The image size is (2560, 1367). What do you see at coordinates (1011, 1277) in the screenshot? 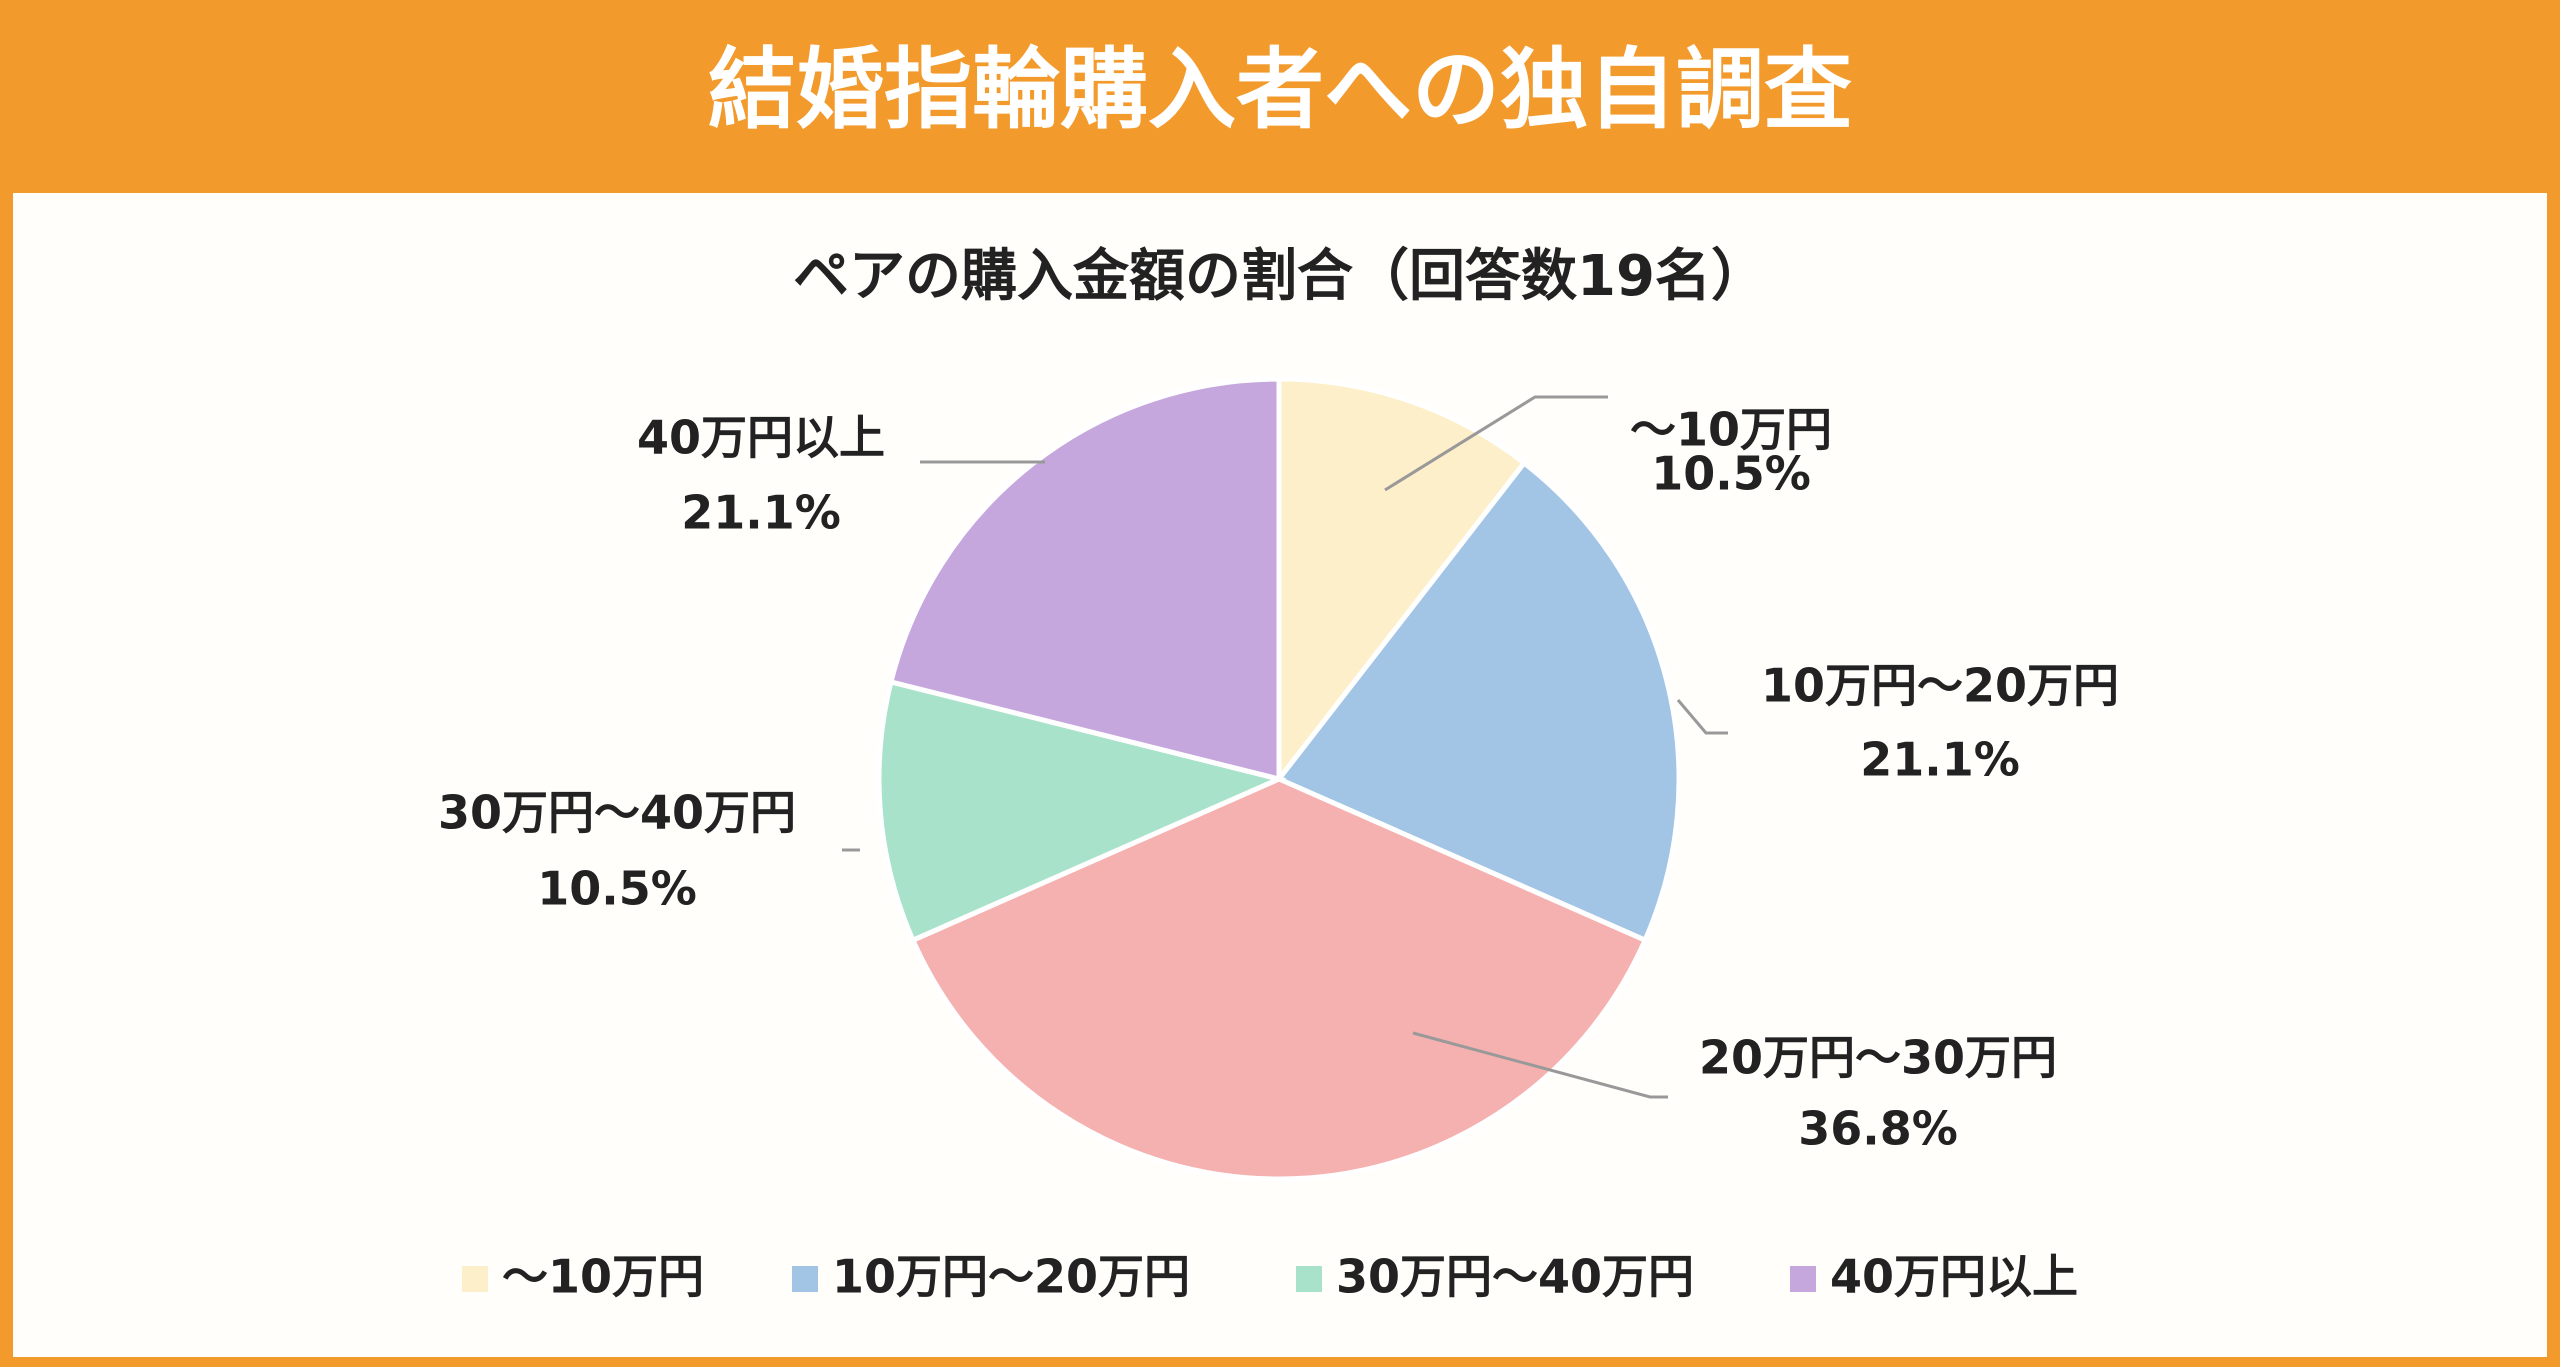
I see `legend-label: 10万円～20万円` at bounding box center [1011, 1277].